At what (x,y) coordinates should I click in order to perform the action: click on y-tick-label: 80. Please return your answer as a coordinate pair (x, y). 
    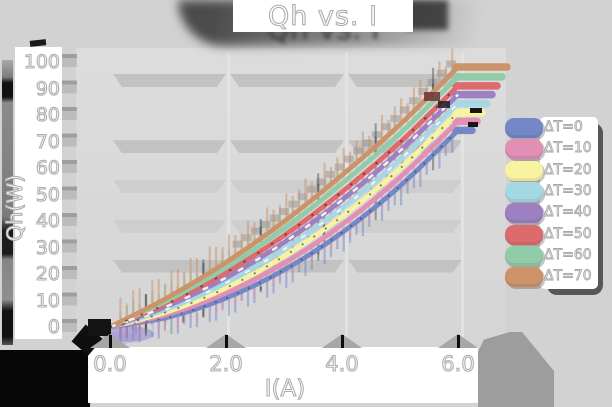
    Looking at the image, I should click on (47, 115).